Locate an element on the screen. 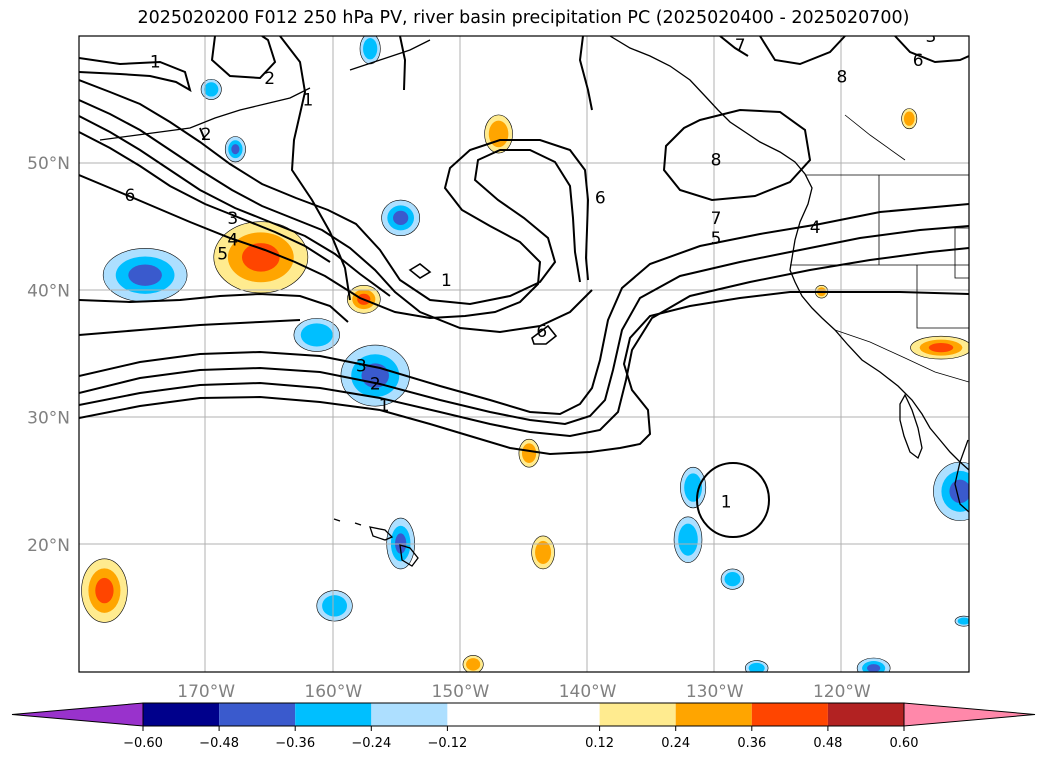 The width and height of the screenshot is (1047, 765). lon-label: 160°W is located at coordinates (333, 692).